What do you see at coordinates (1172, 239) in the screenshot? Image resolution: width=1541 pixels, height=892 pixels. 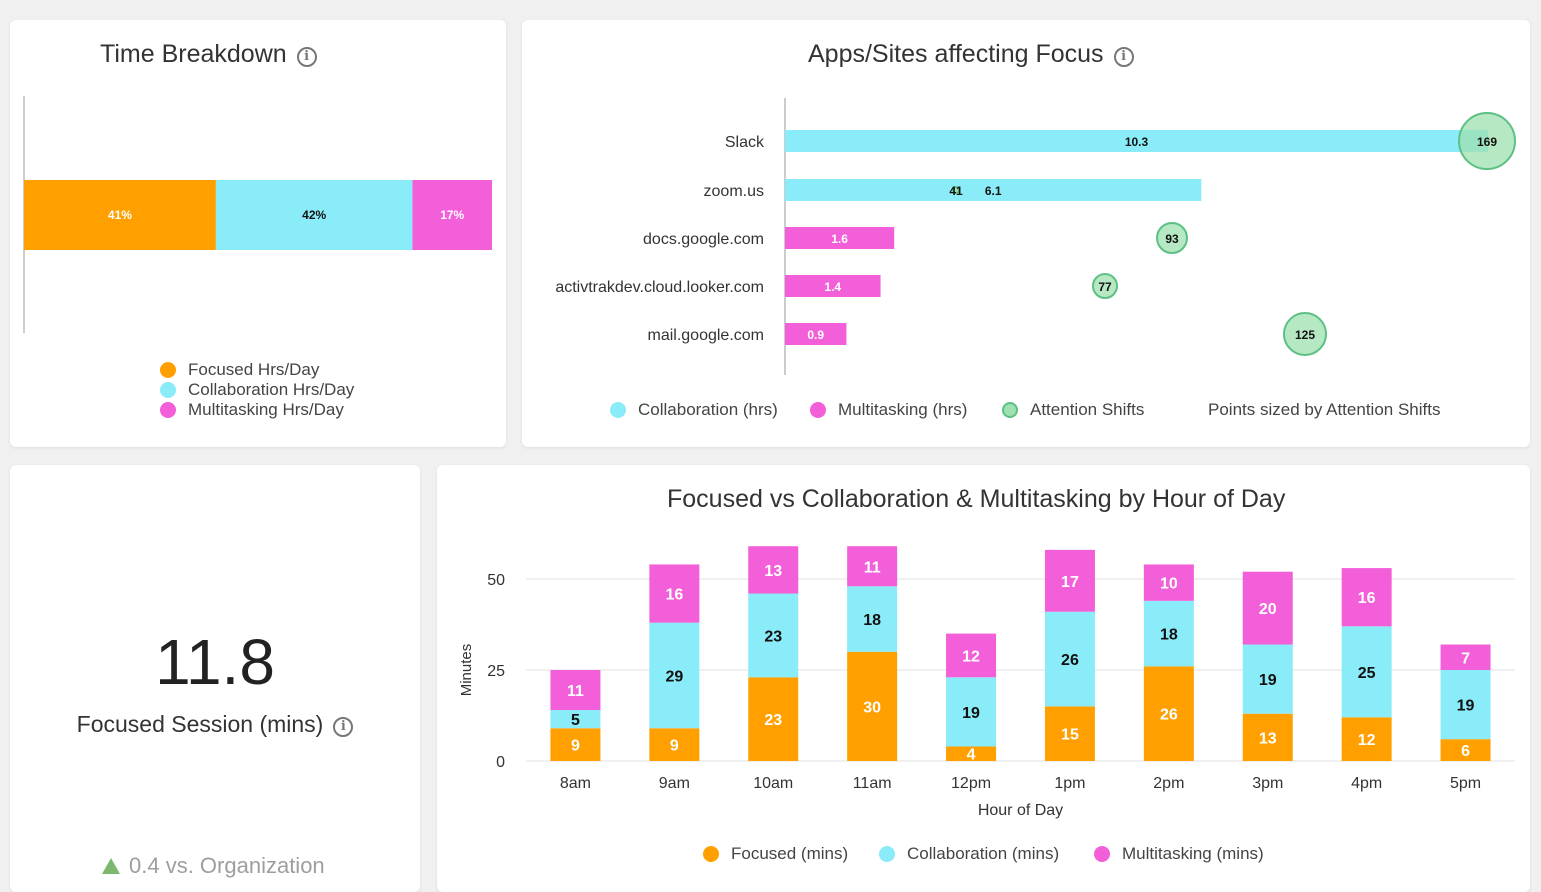 I see `bubble-label: 93` at bounding box center [1172, 239].